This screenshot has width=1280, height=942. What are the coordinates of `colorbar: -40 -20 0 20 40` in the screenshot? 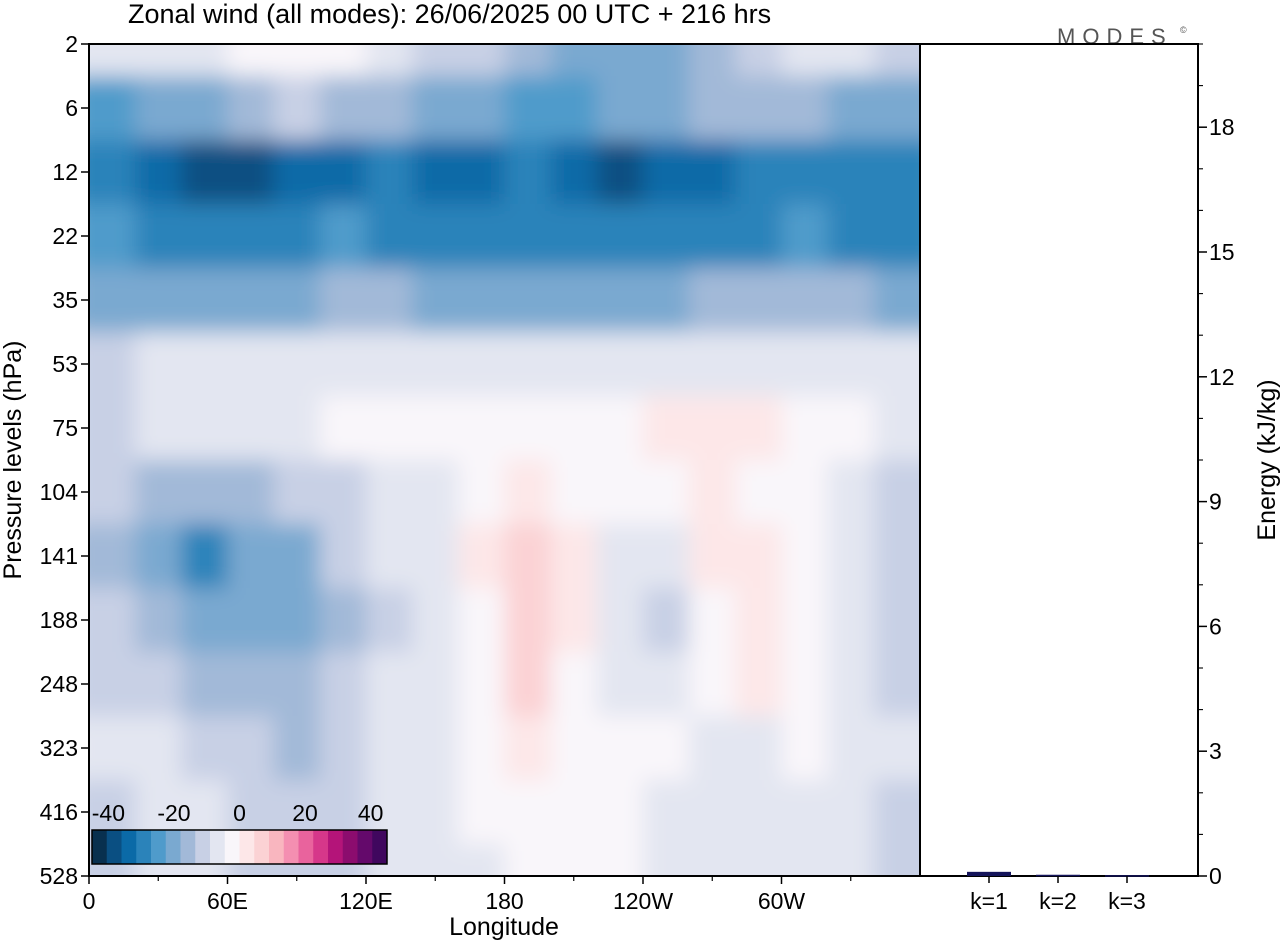 It's located at (239, 832).